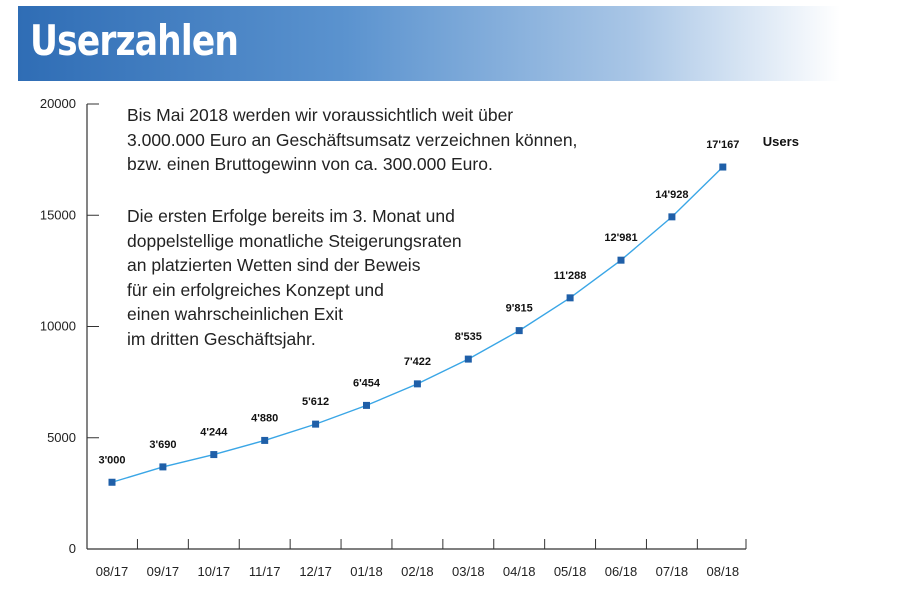 The width and height of the screenshot is (900, 590). Describe the element at coordinates (781, 141) in the screenshot. I see `series-name-label: Users` at that location.